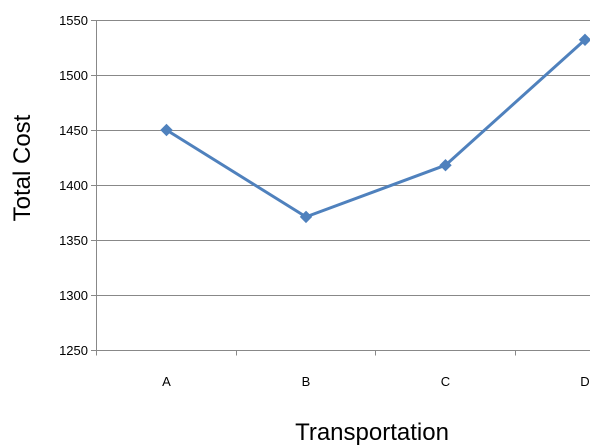  Describe the element at coordinates (343, 369) in the screenshot. I see `x-tick-labels: A B C D` at that location.